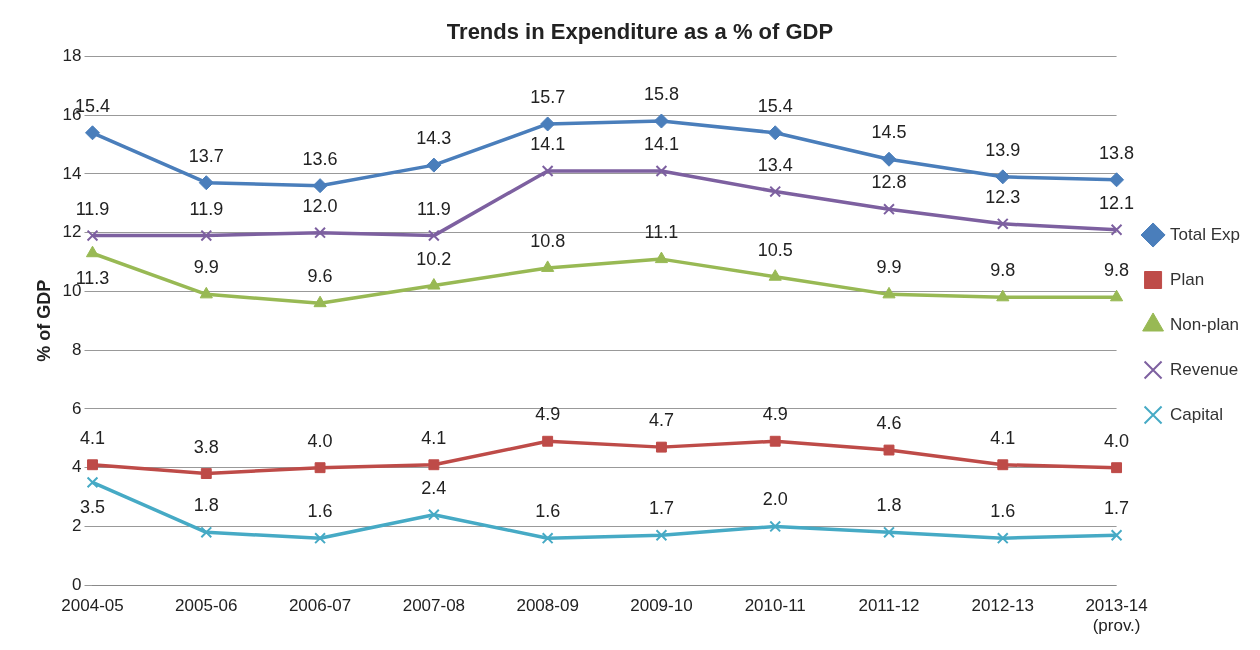  Describe the element at coordinates (889, 132) in the screenshot. I see `data-label: 14.5` at that location.